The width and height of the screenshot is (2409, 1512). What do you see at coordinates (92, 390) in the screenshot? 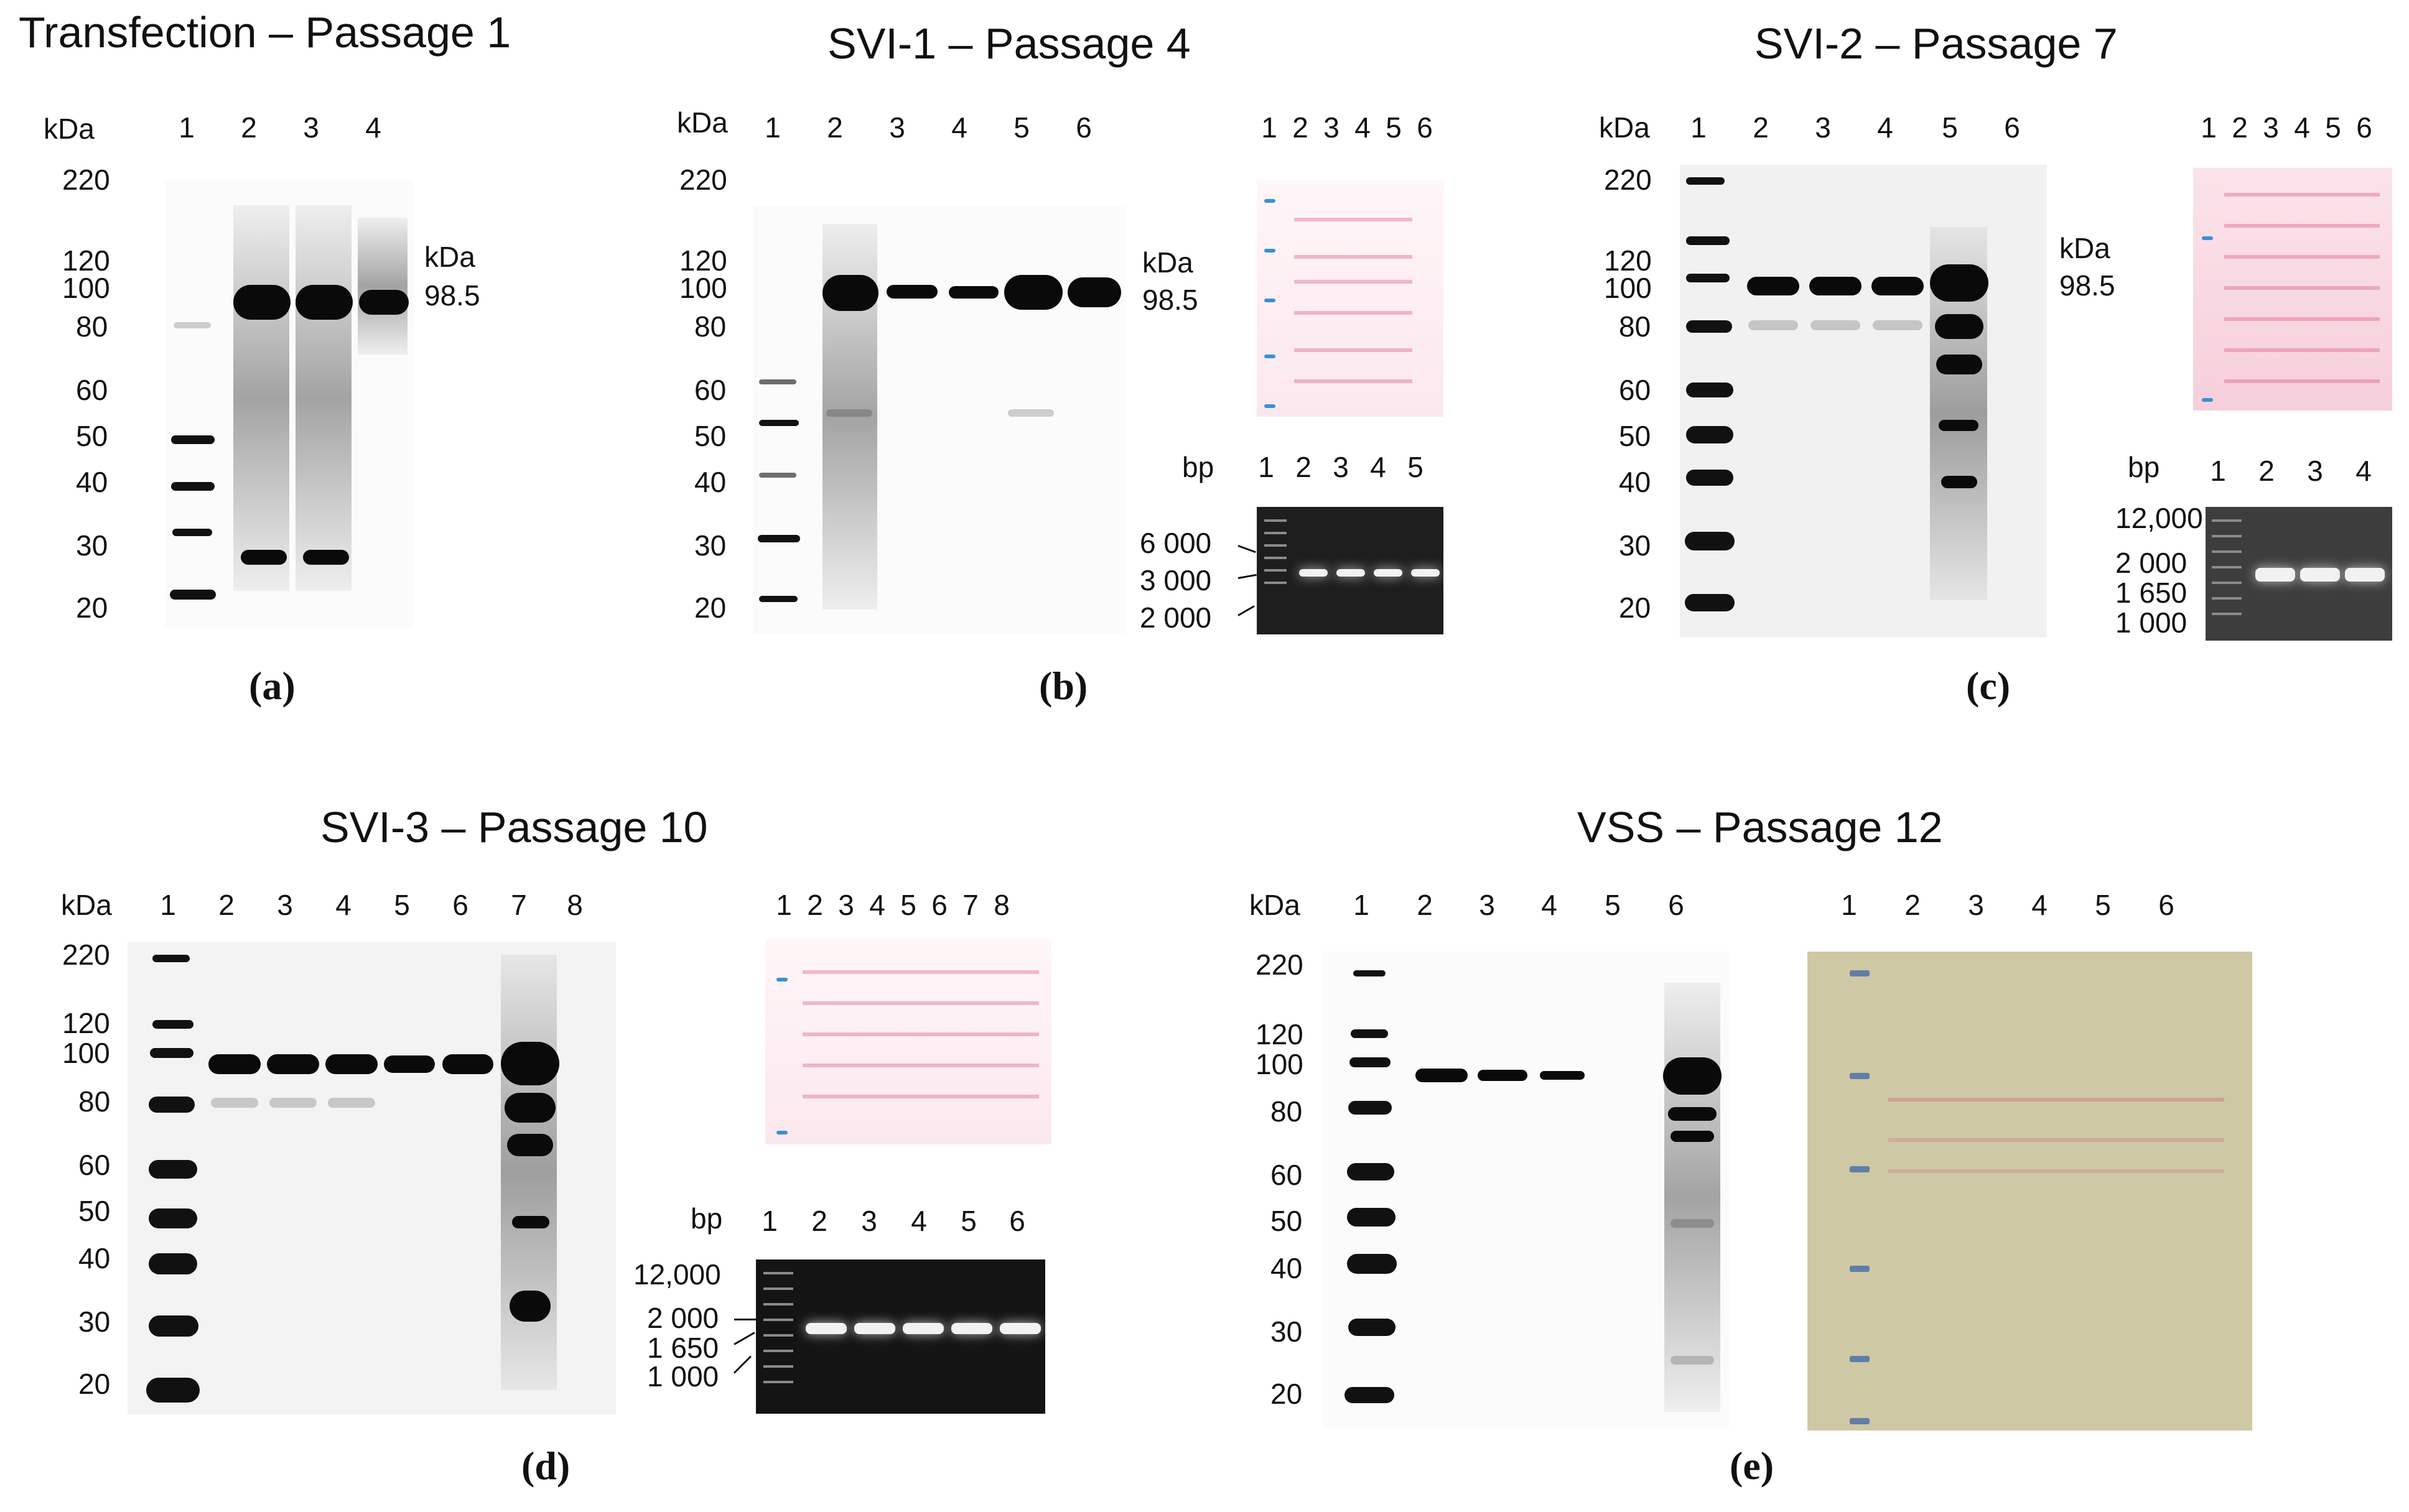
I see `panel-a-marker: 60` at bounding box center [92, 390].